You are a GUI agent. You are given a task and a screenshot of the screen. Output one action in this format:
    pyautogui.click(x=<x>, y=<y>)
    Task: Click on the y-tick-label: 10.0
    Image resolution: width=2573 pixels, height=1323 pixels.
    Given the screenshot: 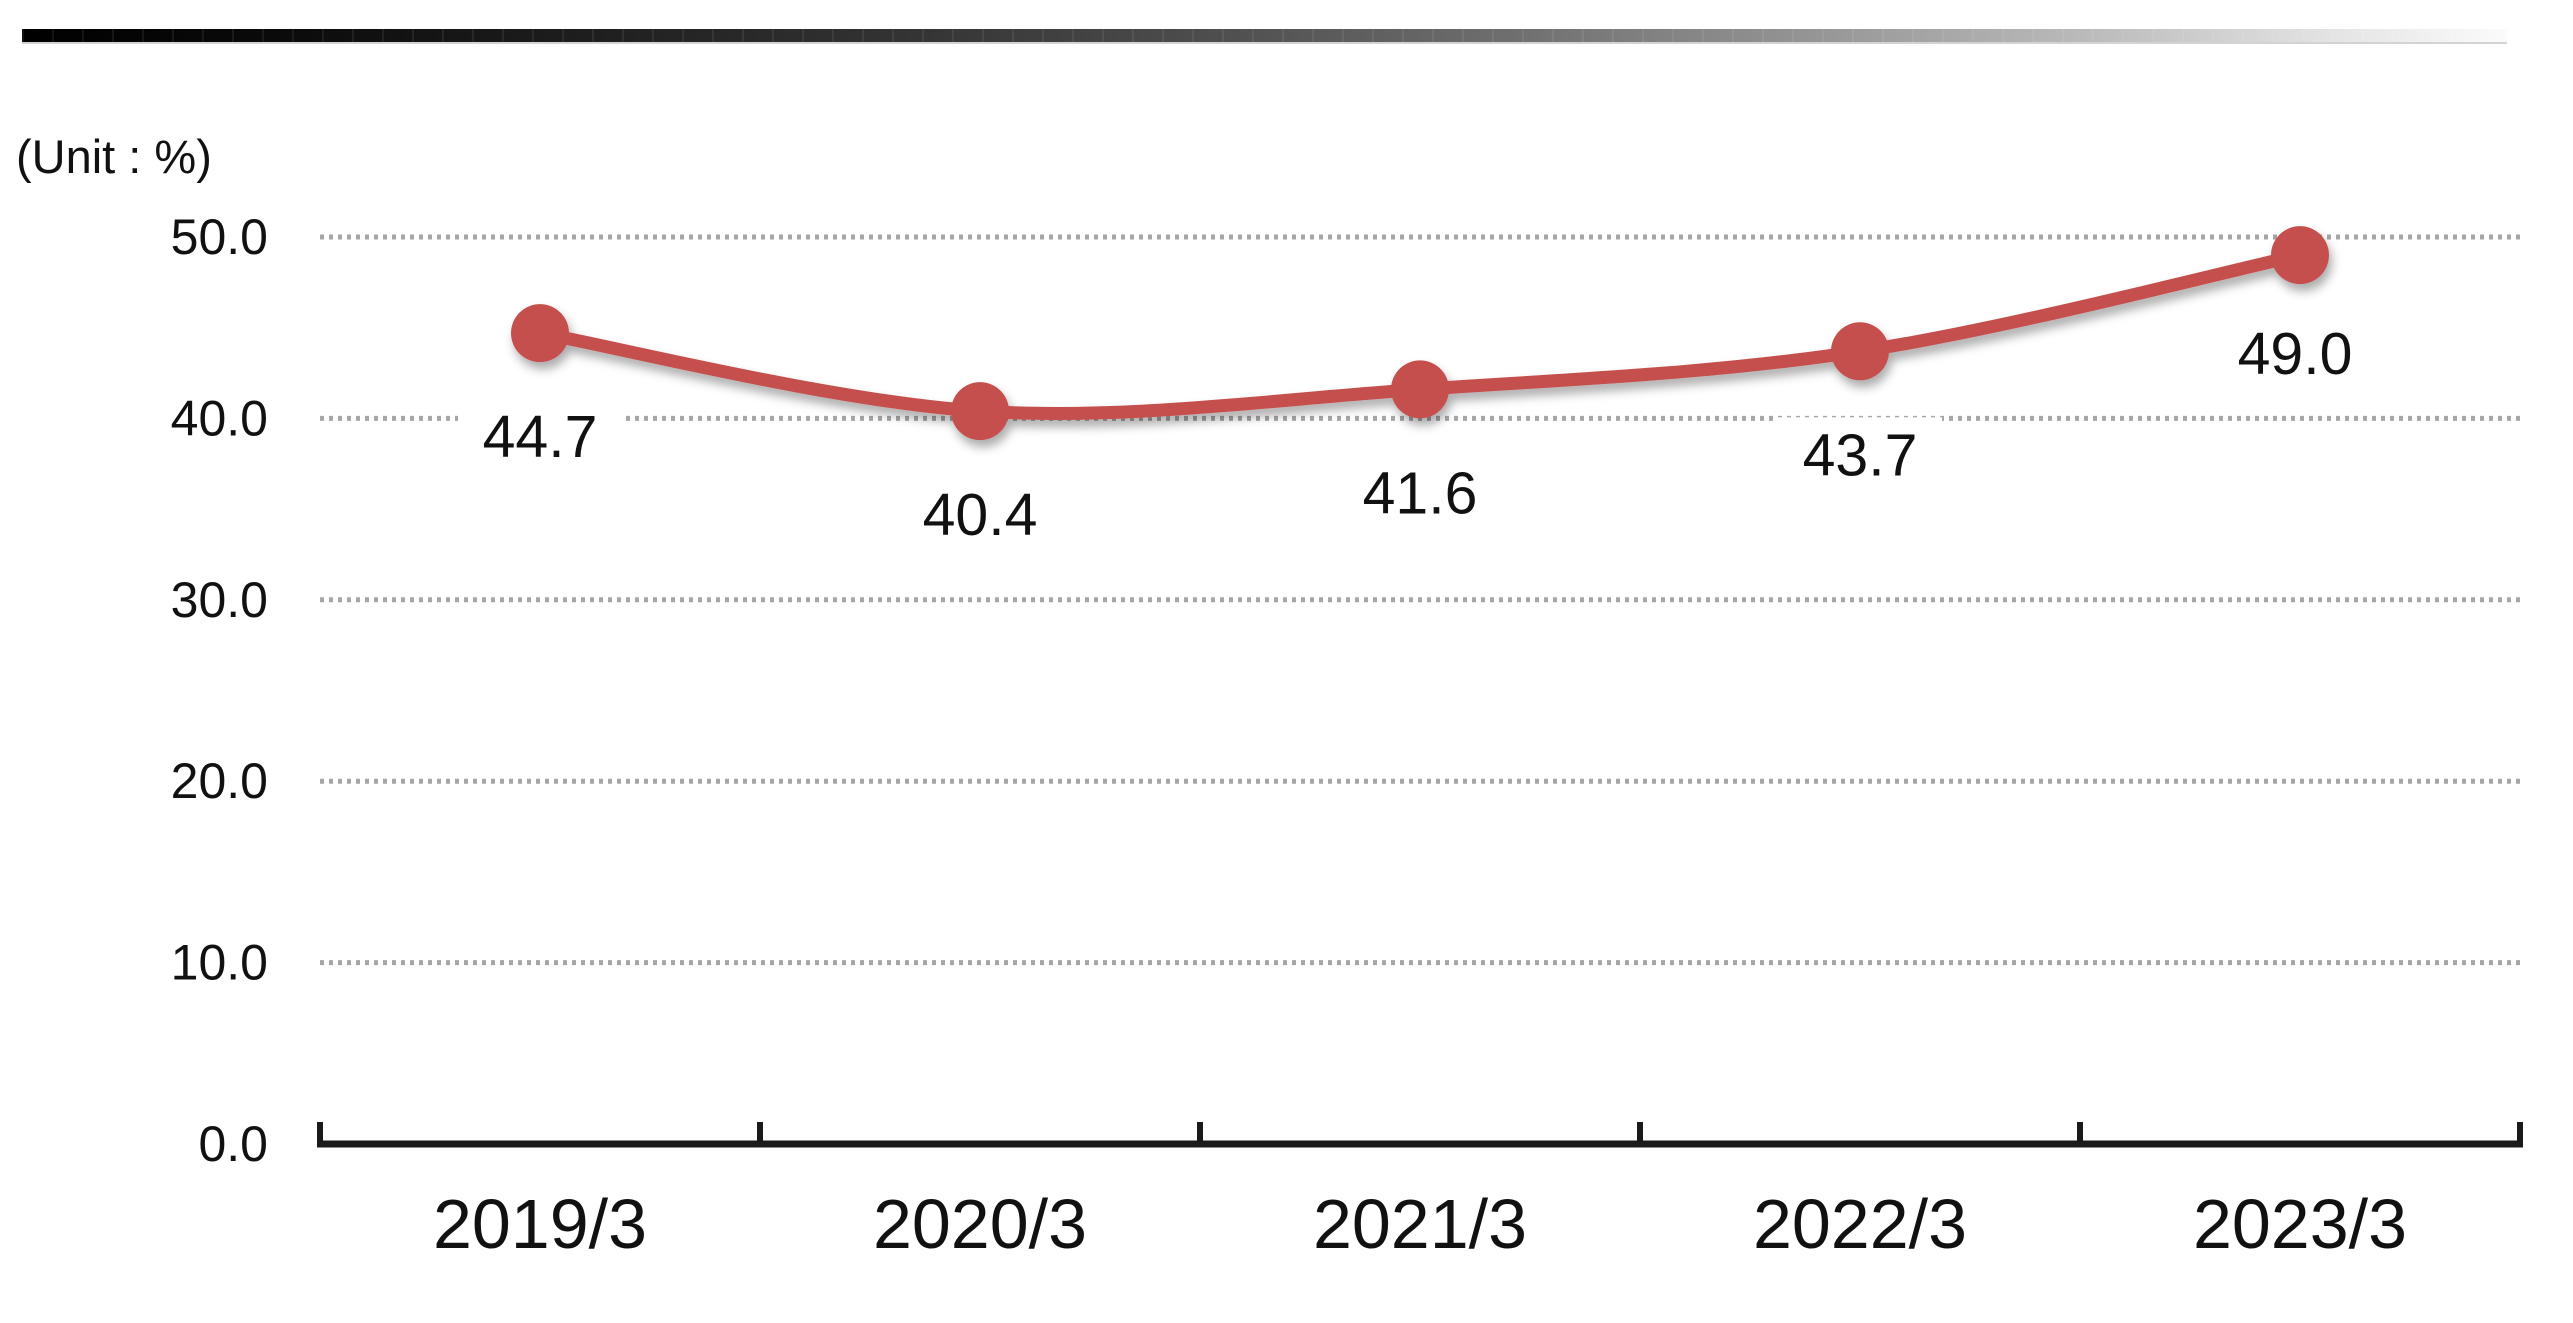 What is the action you would take?
    pyautogui.click(x=219, y=963)
    